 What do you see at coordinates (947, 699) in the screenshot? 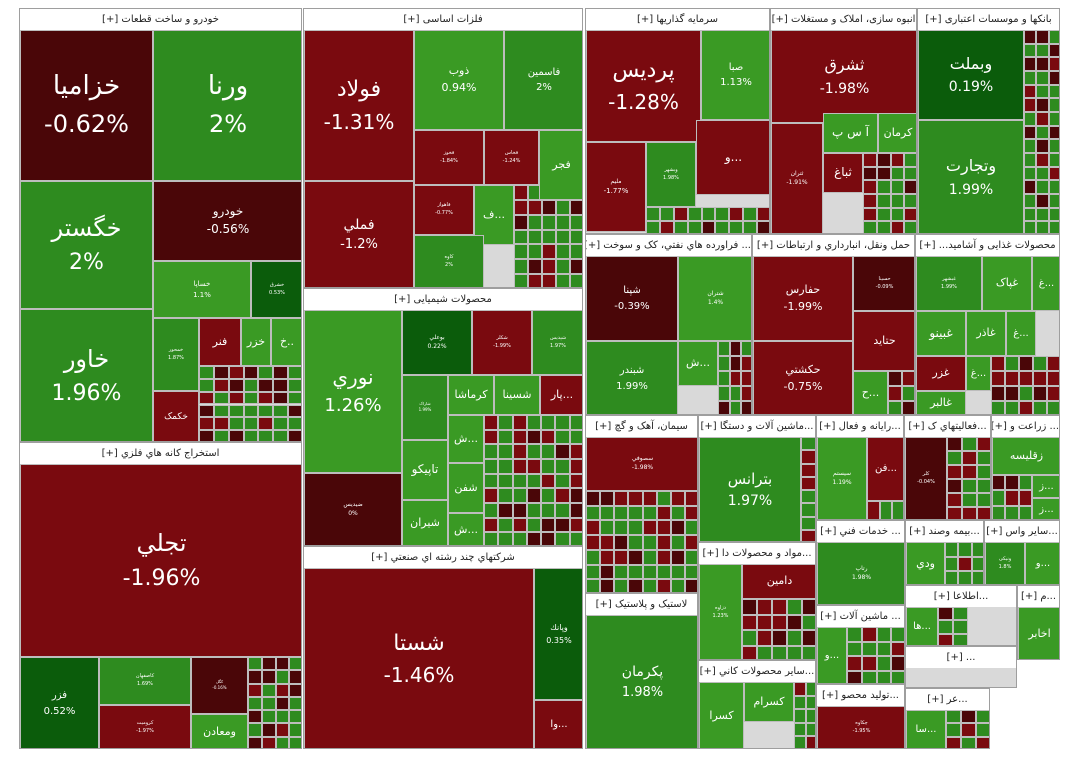
I see `sector-header: ...عر [+]` at bounding box center [947, 699].